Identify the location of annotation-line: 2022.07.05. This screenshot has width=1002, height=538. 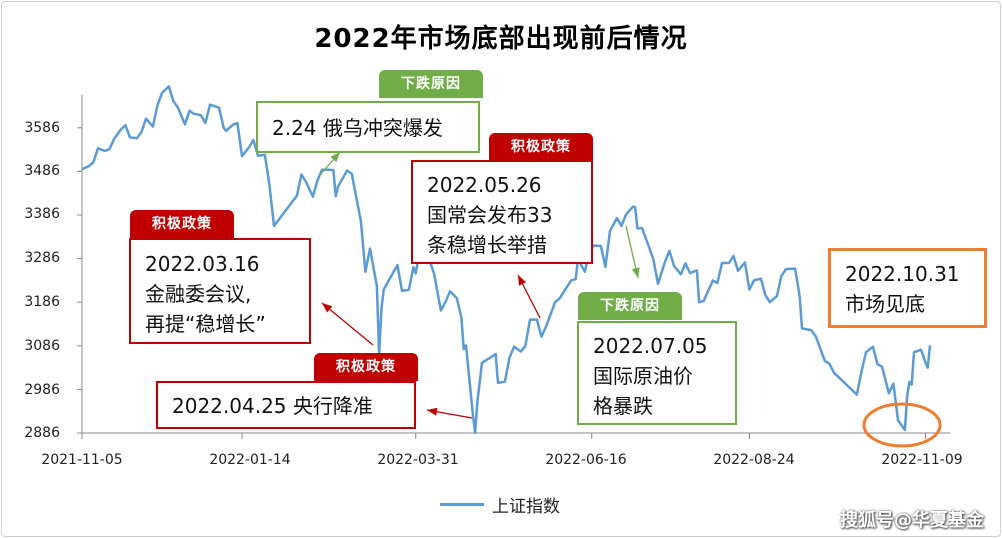
(650, 346).